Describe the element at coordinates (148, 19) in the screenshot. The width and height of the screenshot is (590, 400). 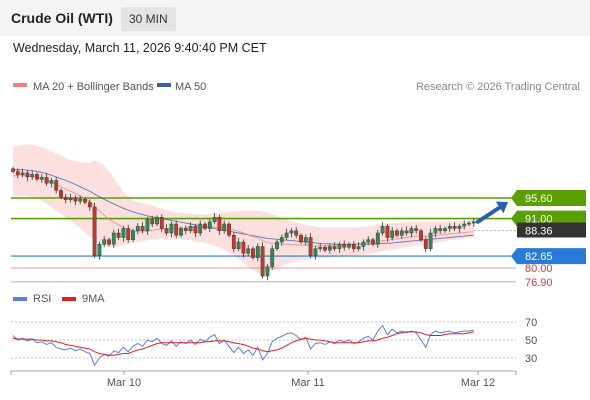
I see `timeframe-badge: 30 MIN` at that location.